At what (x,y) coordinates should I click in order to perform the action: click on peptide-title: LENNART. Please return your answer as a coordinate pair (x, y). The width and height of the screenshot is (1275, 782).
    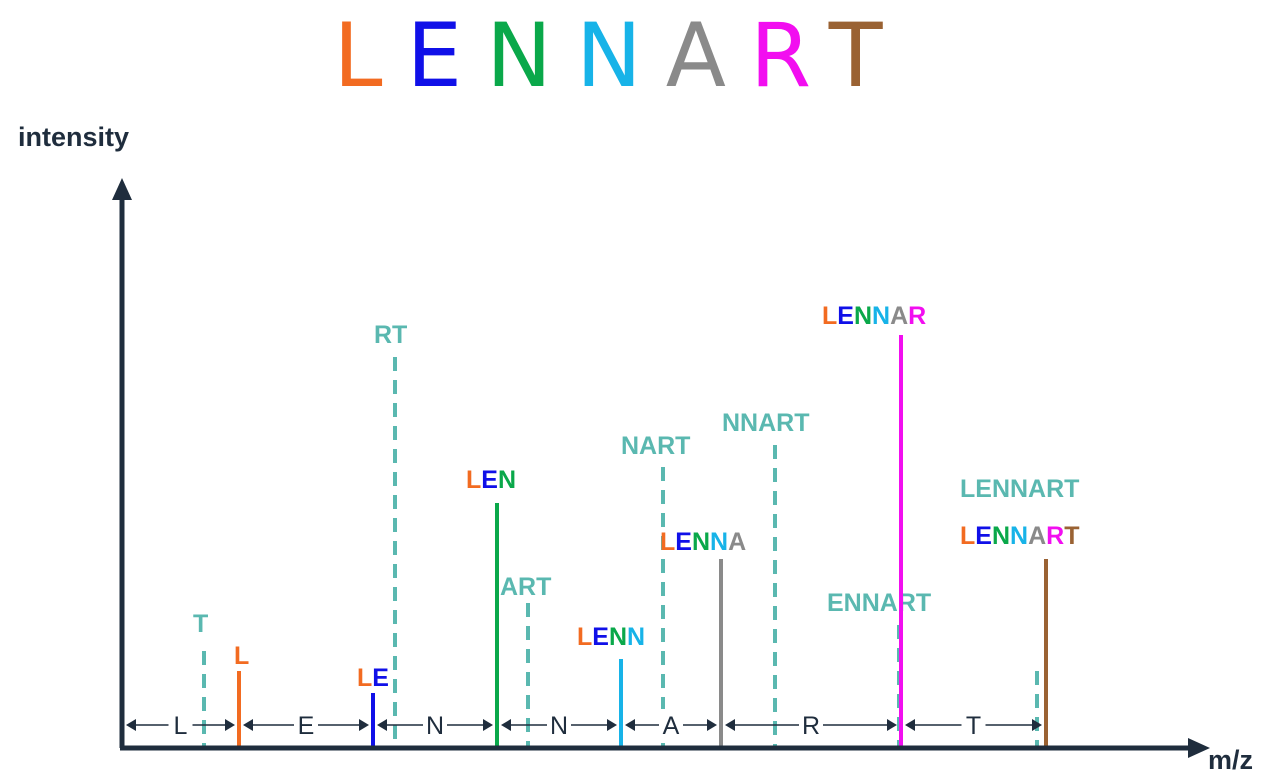
    Looking at the image, I should click on (620, 56).